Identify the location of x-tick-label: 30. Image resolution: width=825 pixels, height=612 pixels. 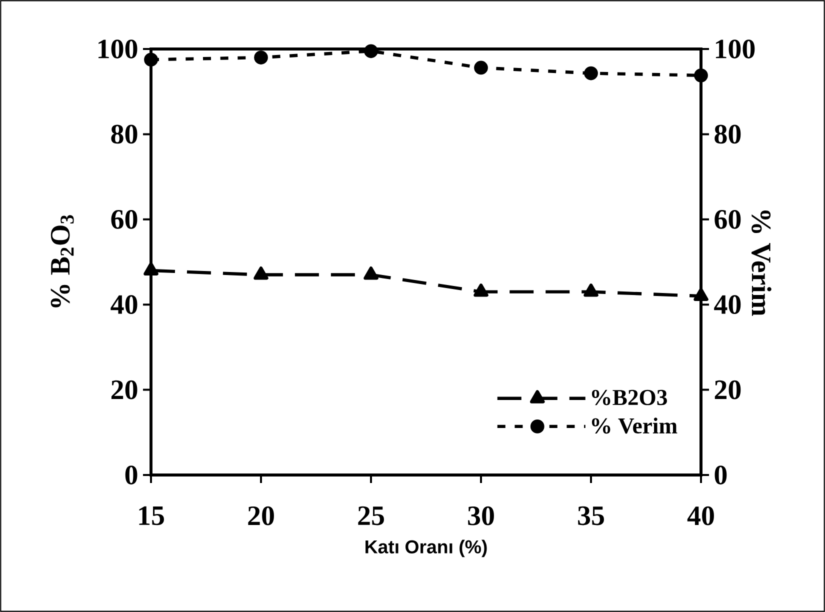
(481, 516).